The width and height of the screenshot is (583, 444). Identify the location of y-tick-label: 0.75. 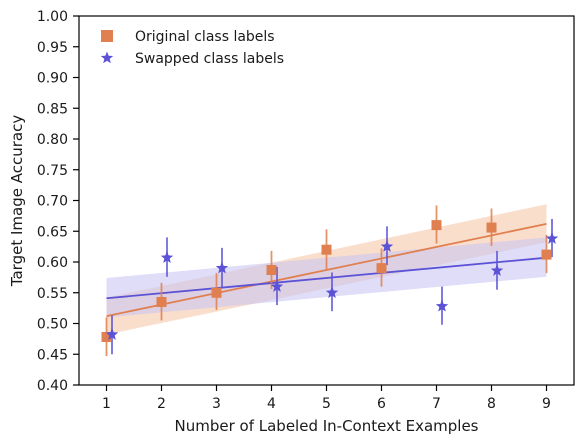
(52, 171).